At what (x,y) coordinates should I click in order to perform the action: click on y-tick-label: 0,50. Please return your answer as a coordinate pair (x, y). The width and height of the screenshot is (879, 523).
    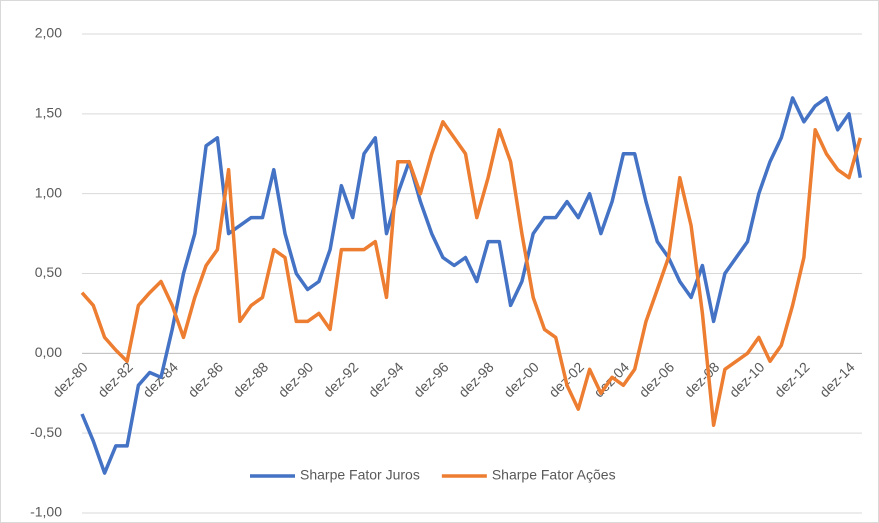
    Looking at the image, I should click on (48, 272).